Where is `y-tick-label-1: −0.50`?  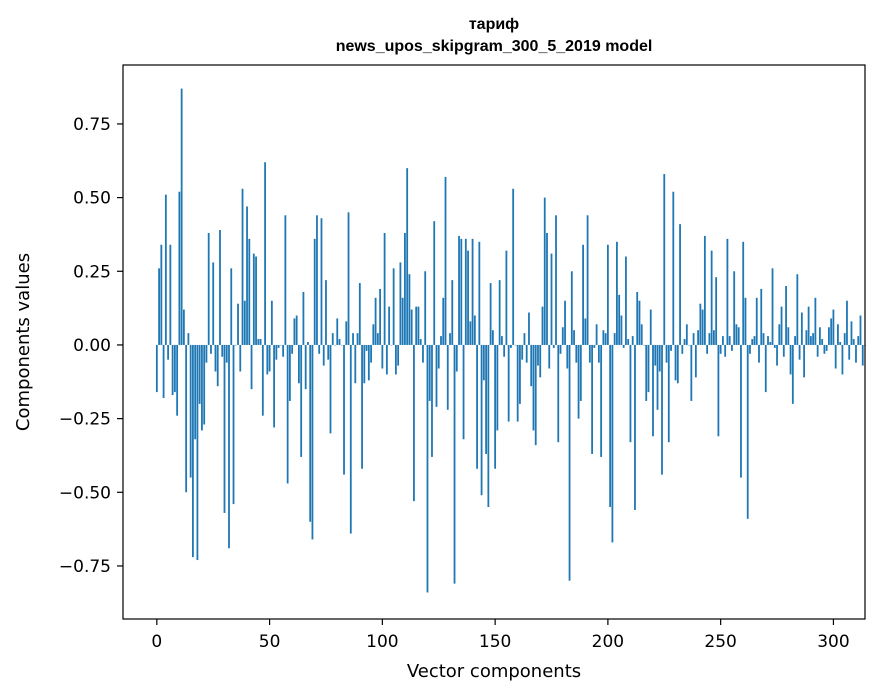
y-tick-label-1: −0.50 is located at coordinates (85, 493).